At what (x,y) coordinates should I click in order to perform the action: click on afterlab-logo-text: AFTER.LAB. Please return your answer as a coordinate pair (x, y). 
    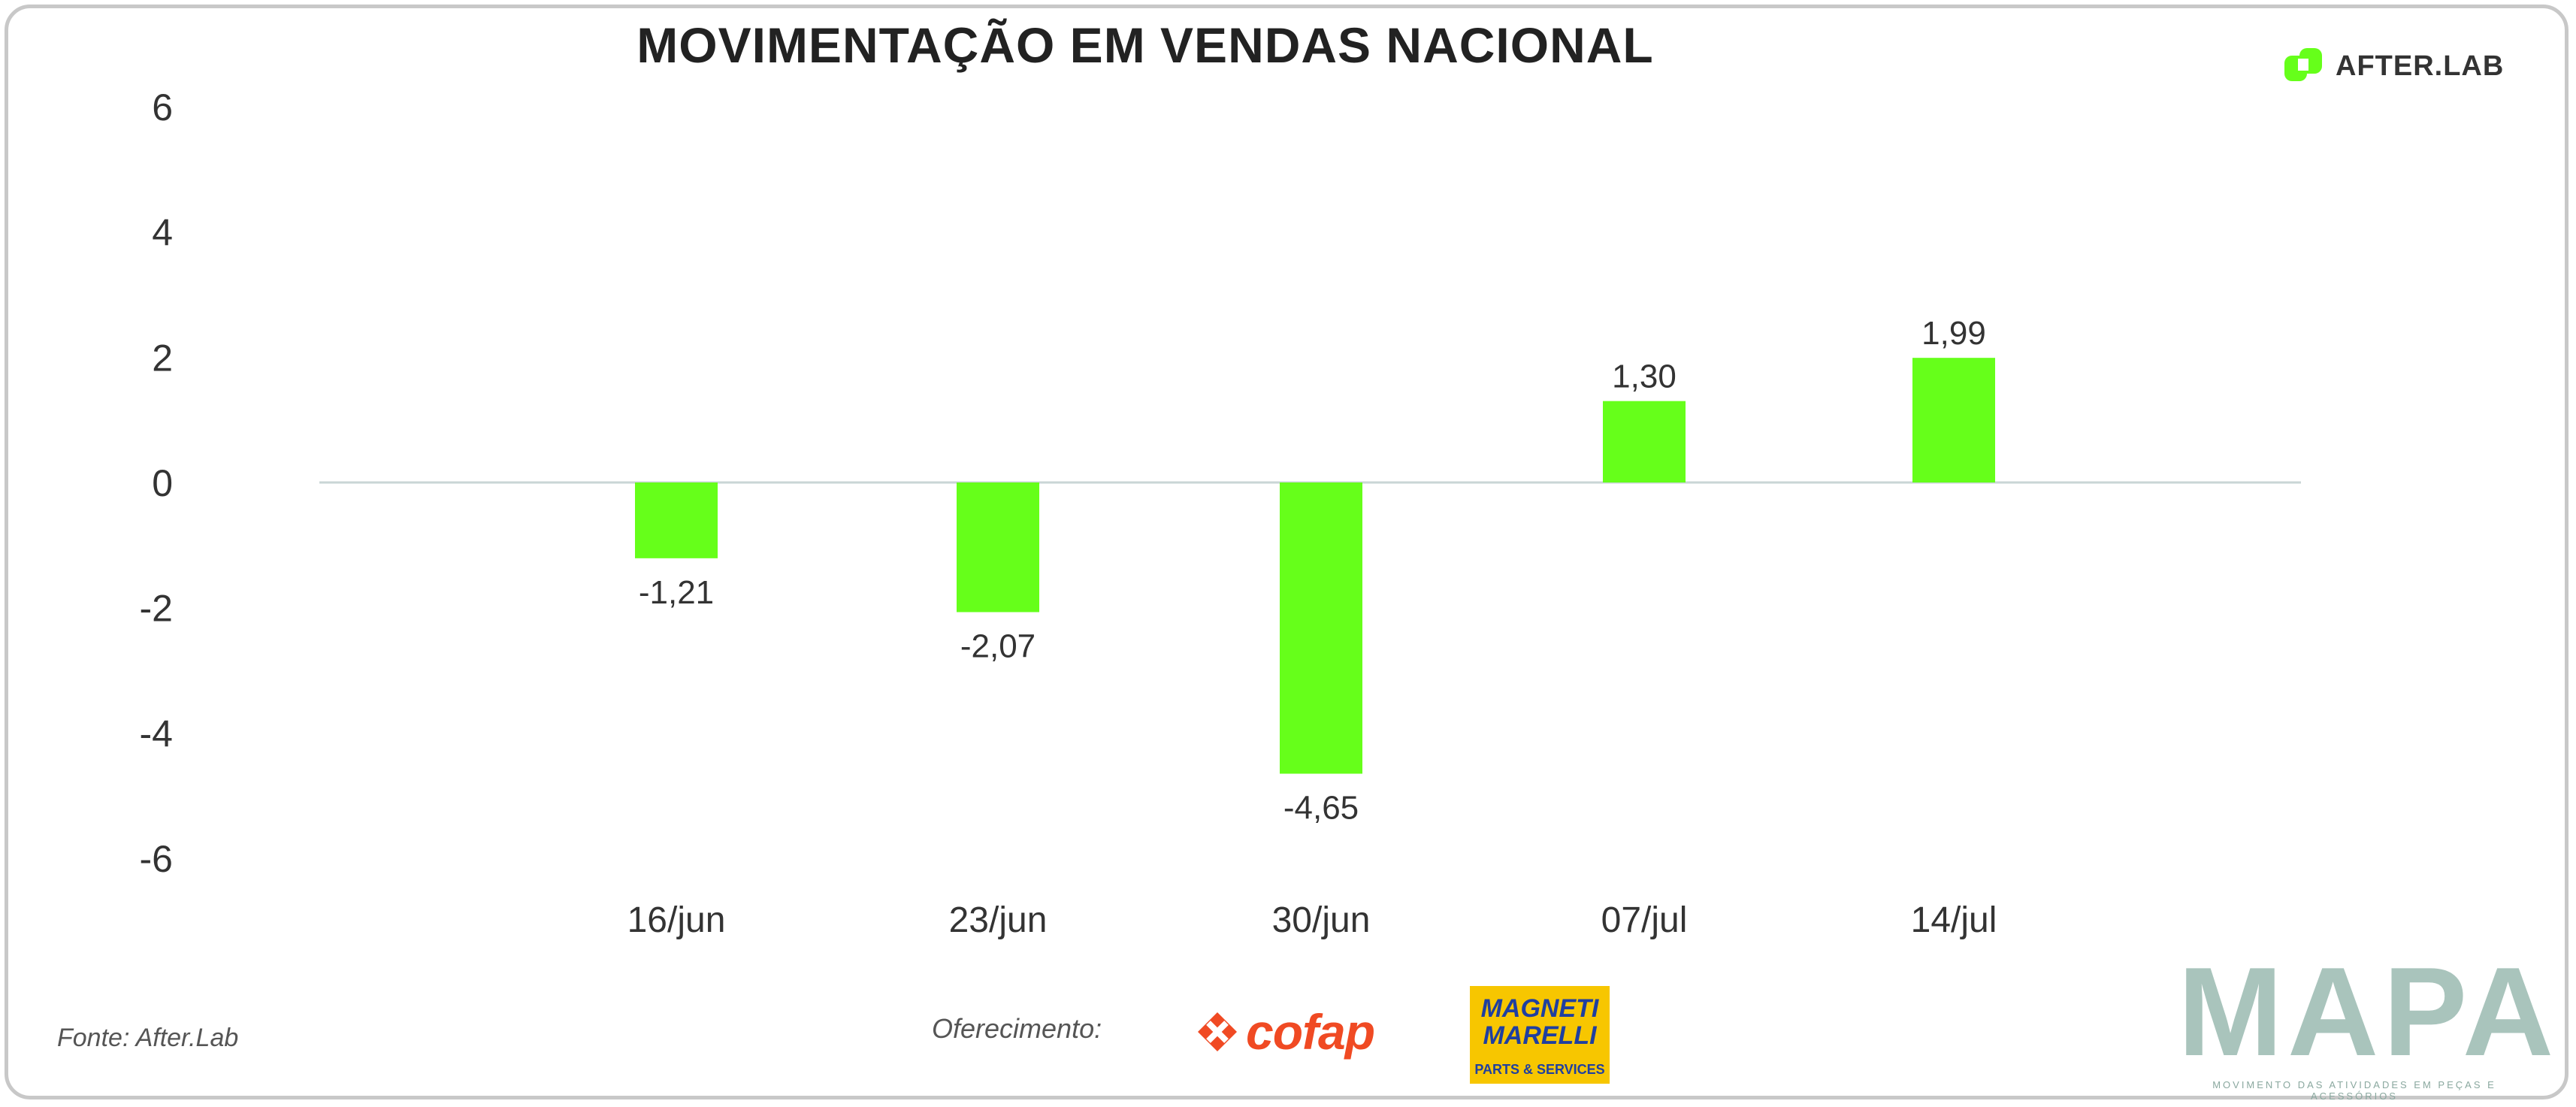
    Looking at the image, I should click on (2421, 66).